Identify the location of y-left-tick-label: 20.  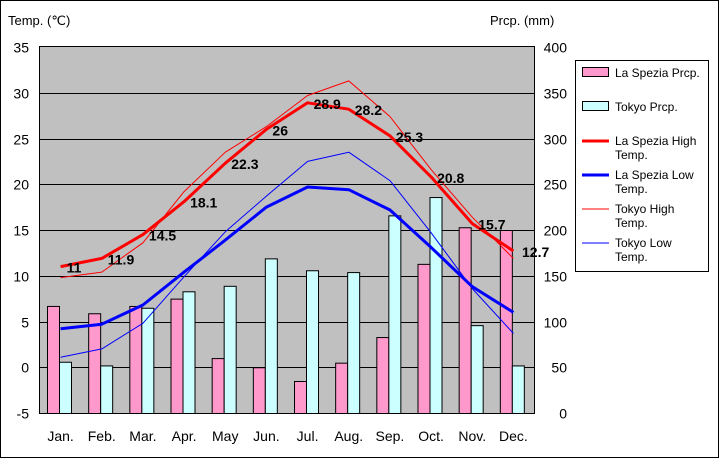
(21, 185).